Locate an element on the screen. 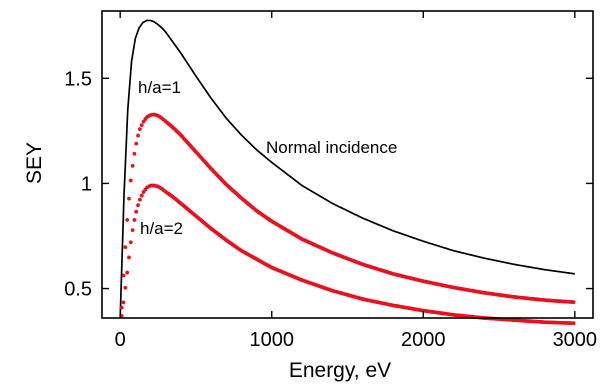 The height and width of the screenshot is (385, 613). annotation-h-a-1: h/a=1 is located at coordinates (159, 87).